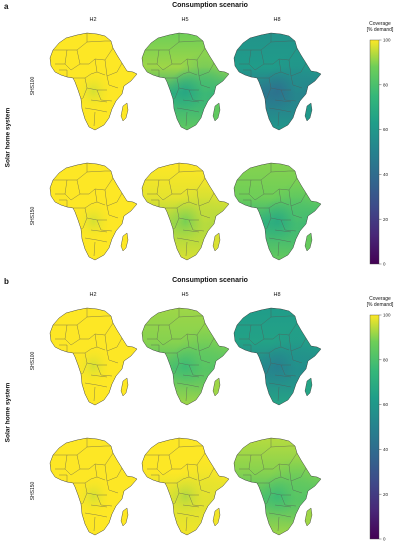 This screenshot has width=412, height=550. What do you see at coordinates (380, 305) in the screenshot?
I see `colorbar-title-line2: [% demand]` at bounding box center [380, 305].